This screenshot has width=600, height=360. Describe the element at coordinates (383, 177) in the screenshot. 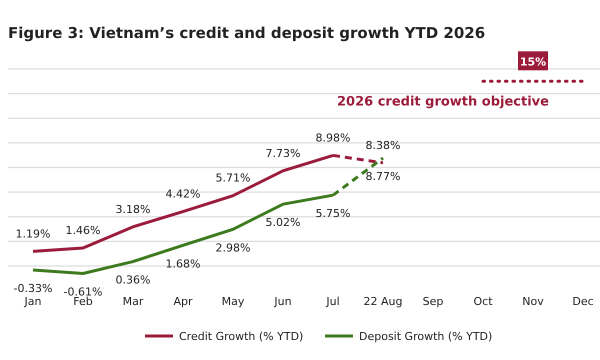

I see `data-label: 8.77%` at that location.